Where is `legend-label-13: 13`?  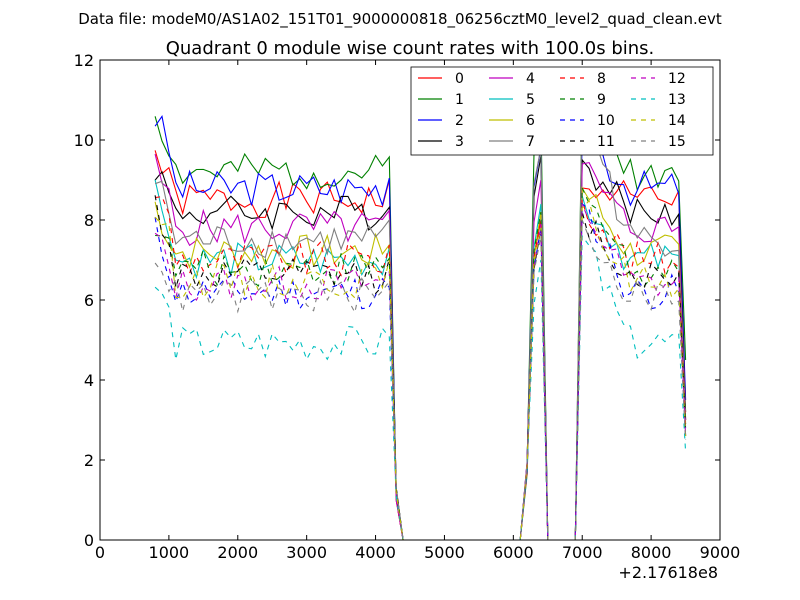
legend-label-13: 13 is located at coordinates (677, 100).